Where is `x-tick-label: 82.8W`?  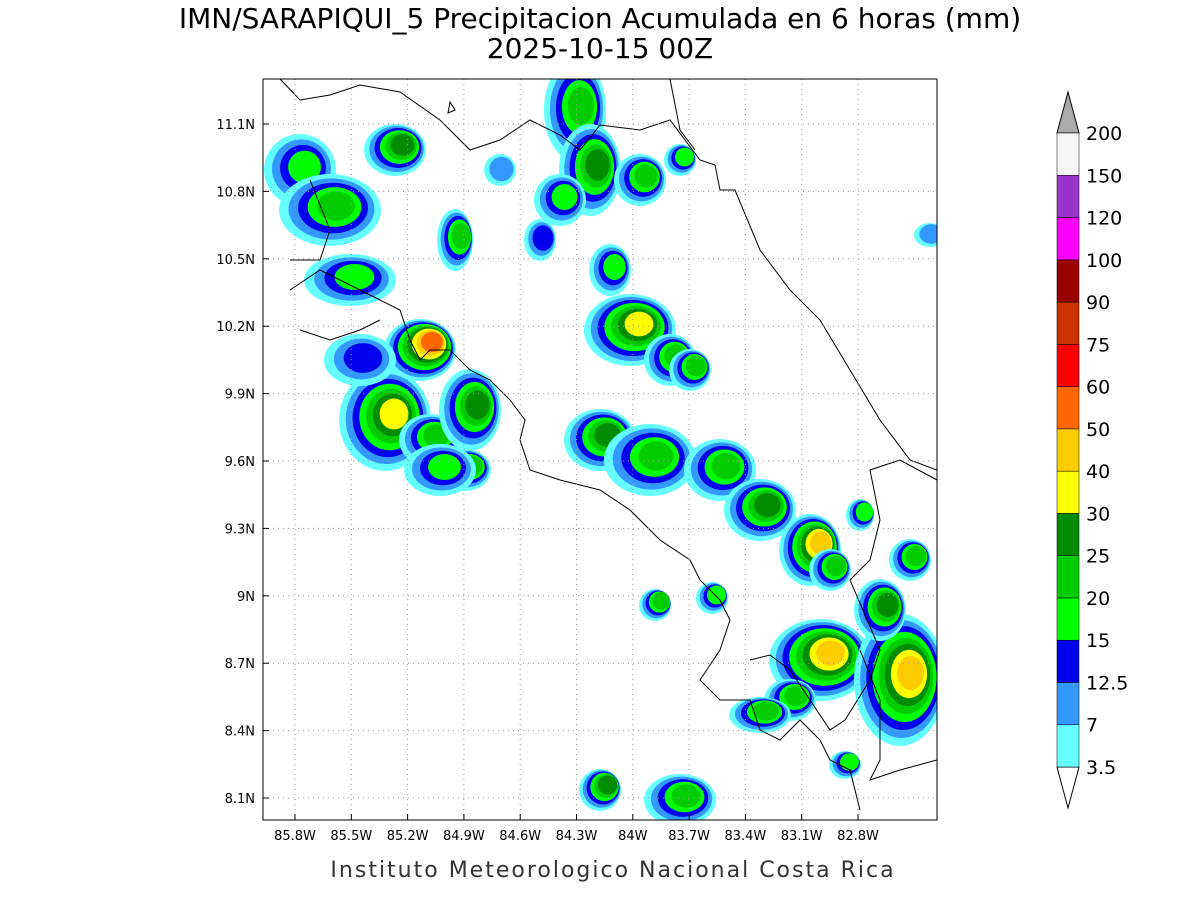
x-tick-label: 82.8W is located at coordinates (858, 836).